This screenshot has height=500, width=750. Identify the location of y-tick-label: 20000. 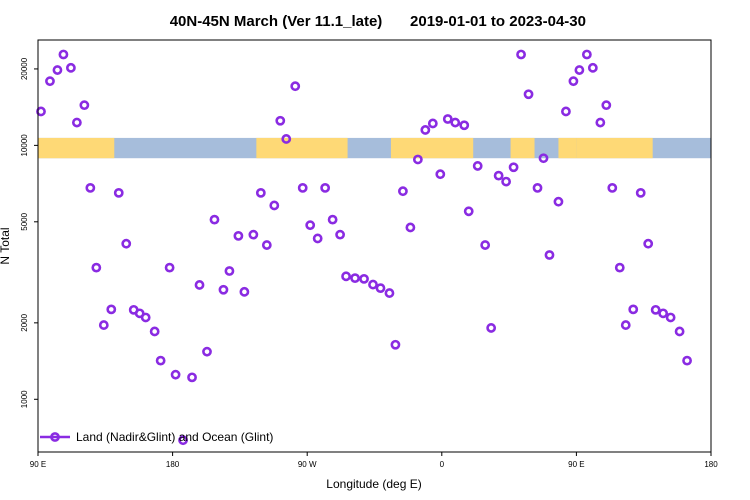
(24, 68).